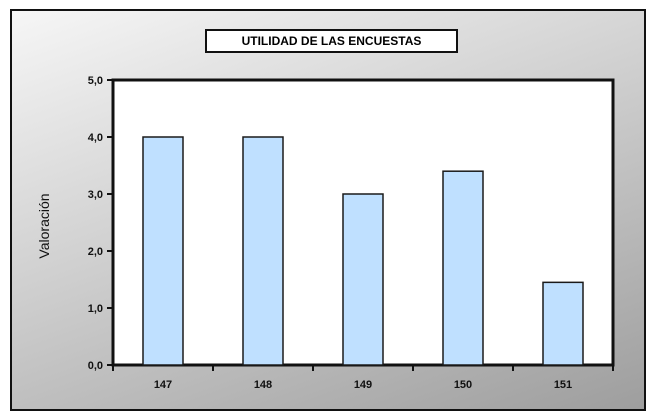 The image size is (658, 420). Describe the element at coordinates (563, 385) in the screenshot. I see `x-tick-label: 151` at that location.